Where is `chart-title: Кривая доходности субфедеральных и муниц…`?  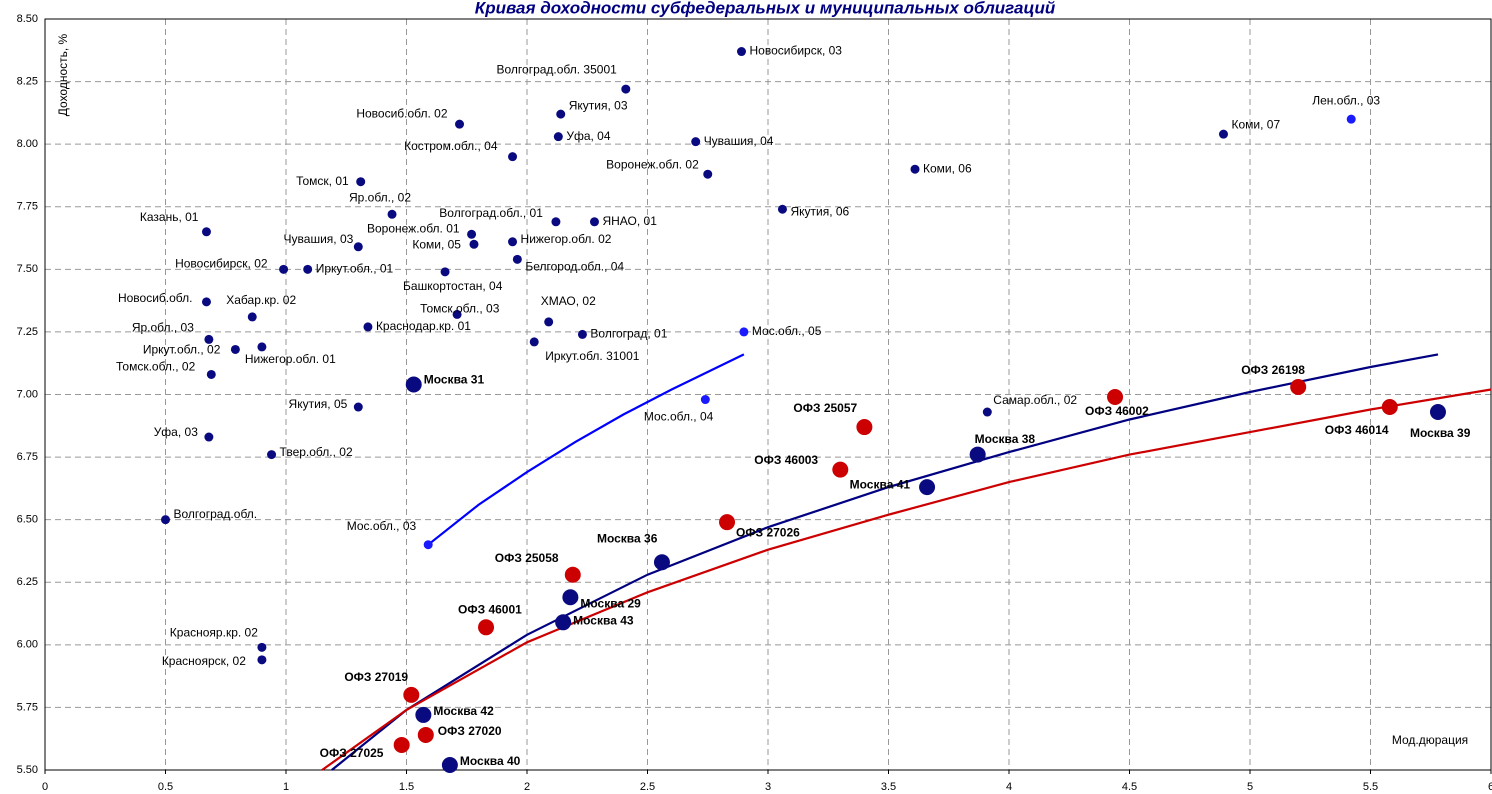 chart-title: Кривая доходности субфедеральных и муниц… is located at coordinates (765, 8).